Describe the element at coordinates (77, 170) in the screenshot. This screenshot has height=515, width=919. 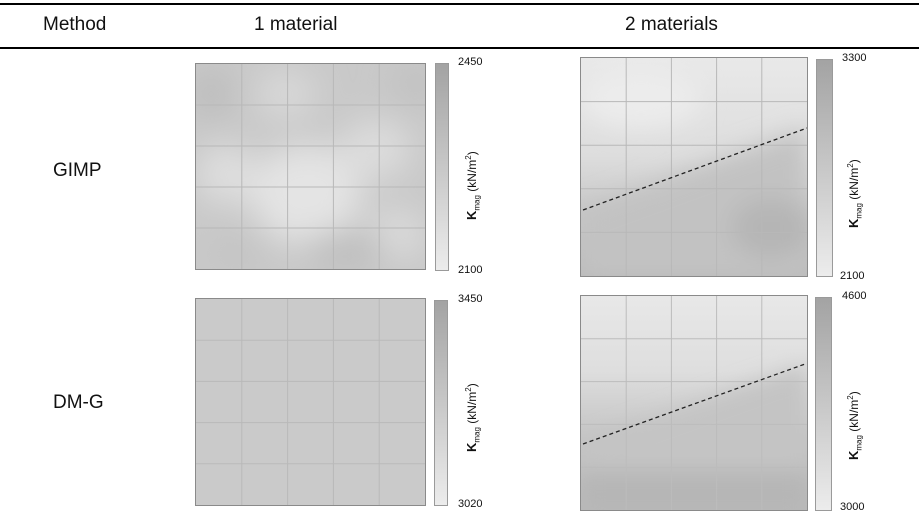
I see `row-label-gimp: GIMP` at that location.